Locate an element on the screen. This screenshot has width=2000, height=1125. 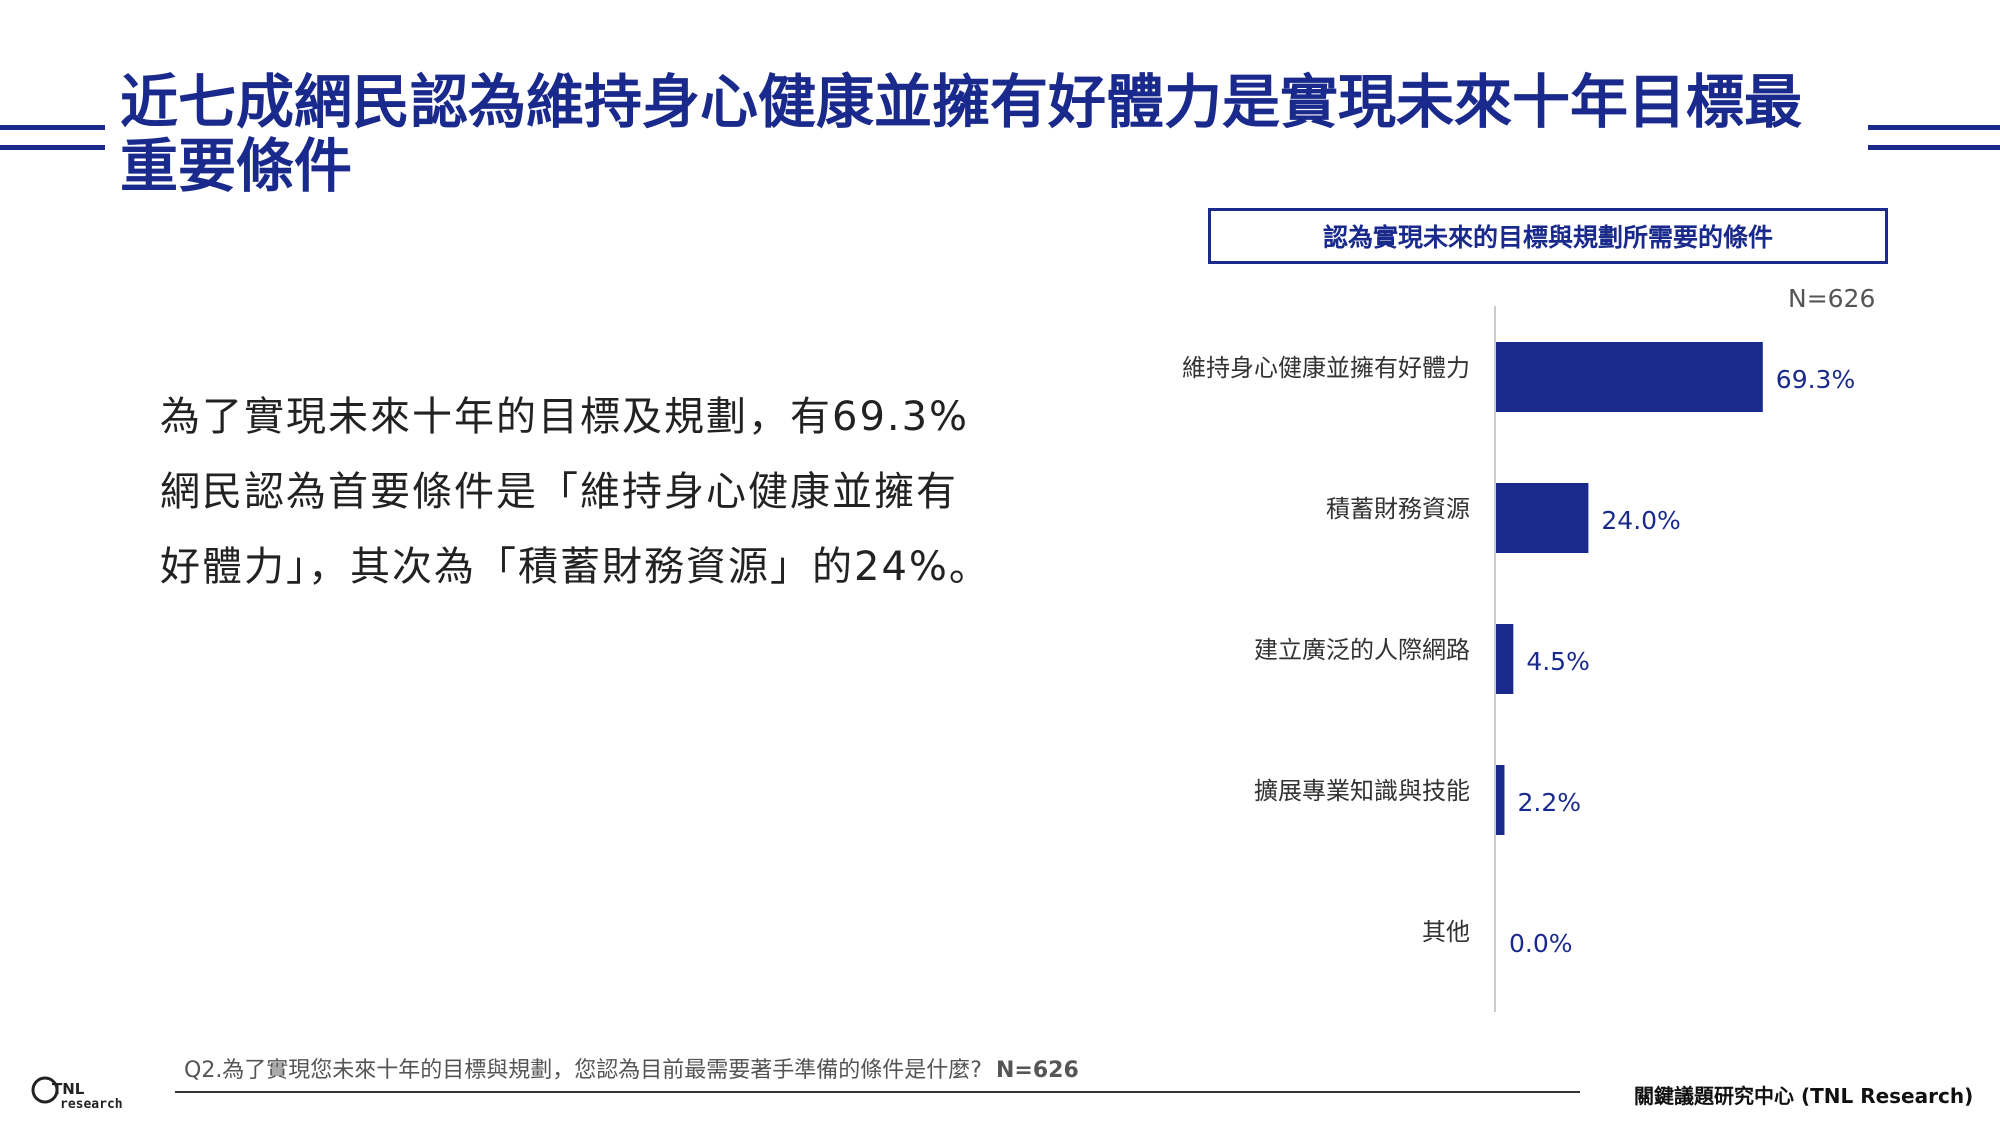
value-label: 69.3% is located at coordinates (1815, 379).